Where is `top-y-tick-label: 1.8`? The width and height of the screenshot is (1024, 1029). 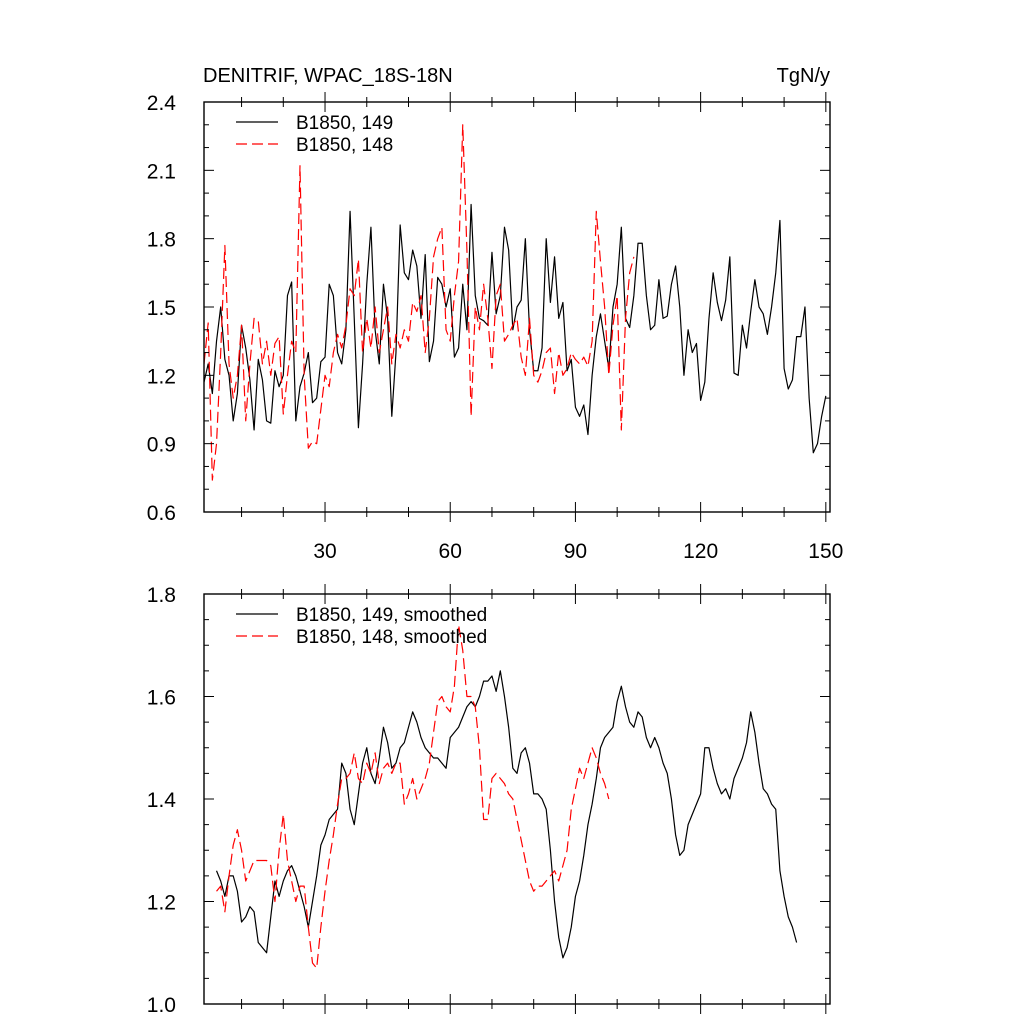
top-y-tick-label: 1.8 is located at coordinates (161, 240).